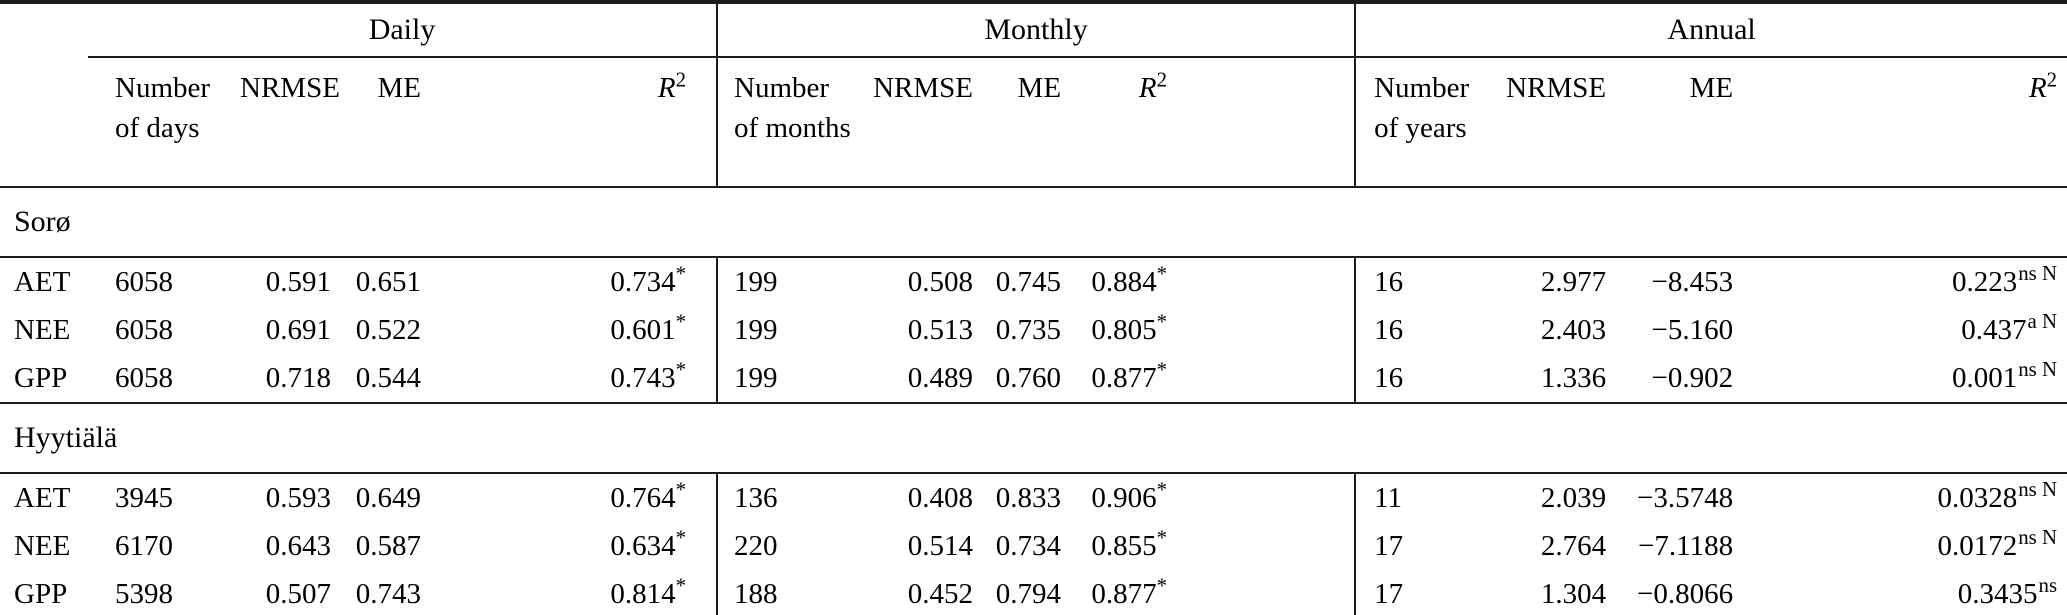 The image size is (2067, 615). Describe the element at coordinates (388, 497) in the screenshot. I see `cell-daily-me: 0.649` at that location.